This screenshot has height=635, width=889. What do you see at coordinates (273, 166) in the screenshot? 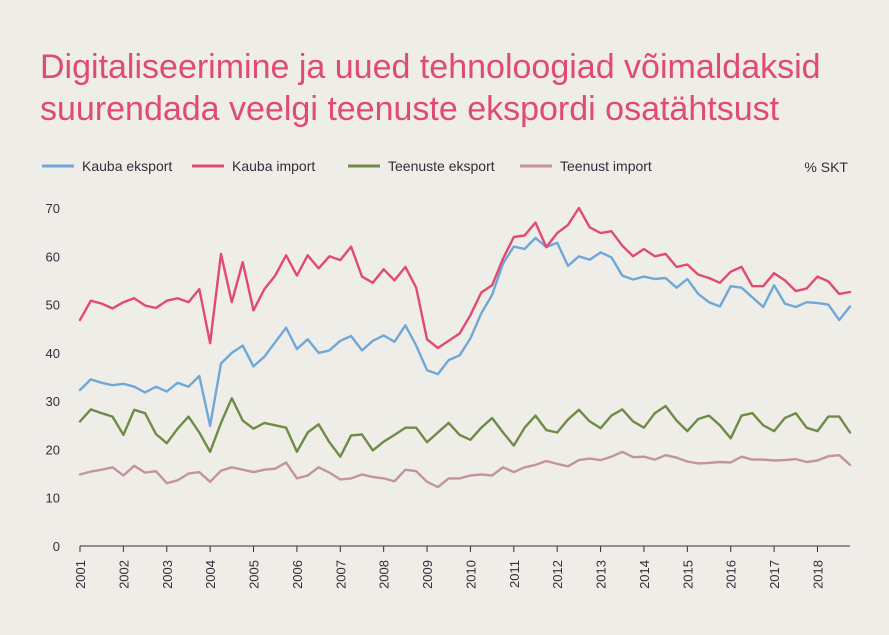
I see `legend-label-2: Kauba import` at bounding box center [273, 166].